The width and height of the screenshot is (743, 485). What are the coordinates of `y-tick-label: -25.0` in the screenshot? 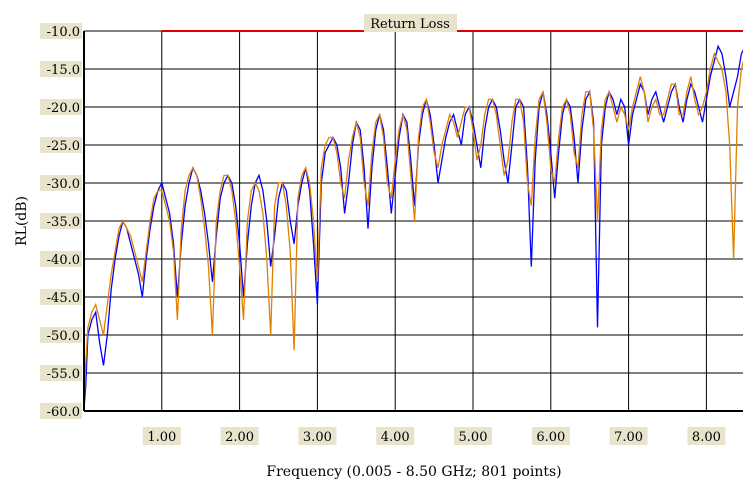 It's located at (63, 146).